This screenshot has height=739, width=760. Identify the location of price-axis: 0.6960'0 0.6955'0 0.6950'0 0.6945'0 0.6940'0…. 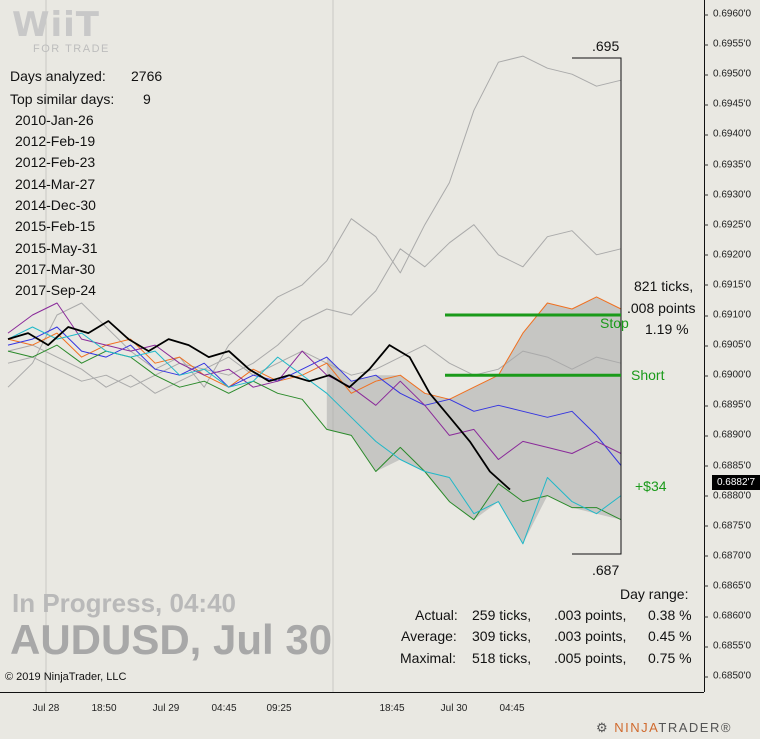
(731, 346).